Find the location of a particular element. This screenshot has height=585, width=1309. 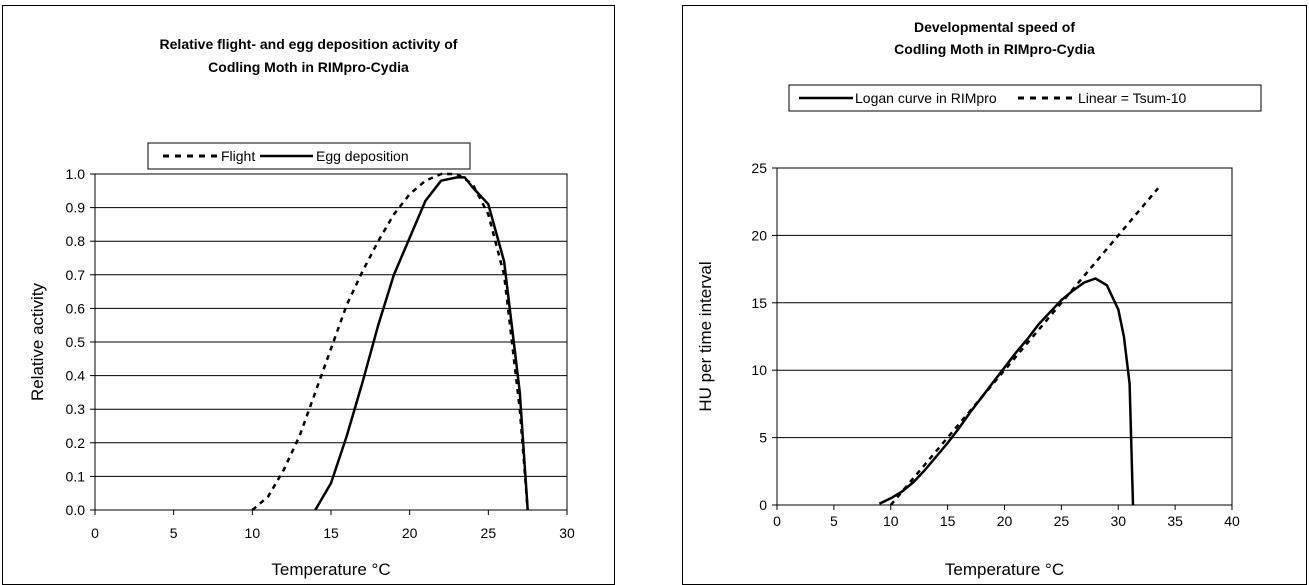

y-tick-label: 5 is located at coordinates (763, 438).